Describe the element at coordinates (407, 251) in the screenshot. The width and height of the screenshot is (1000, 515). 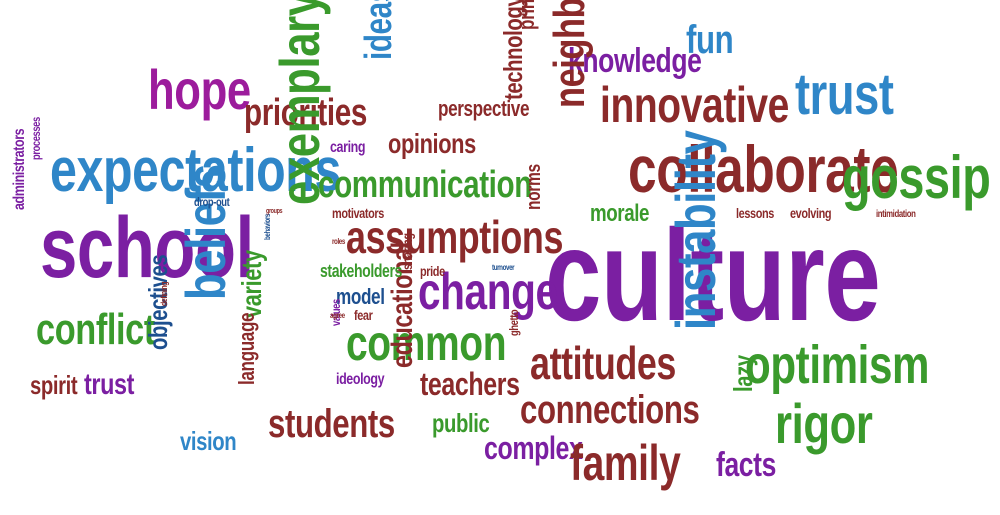
I see `word-sharing: sharing` at that location.